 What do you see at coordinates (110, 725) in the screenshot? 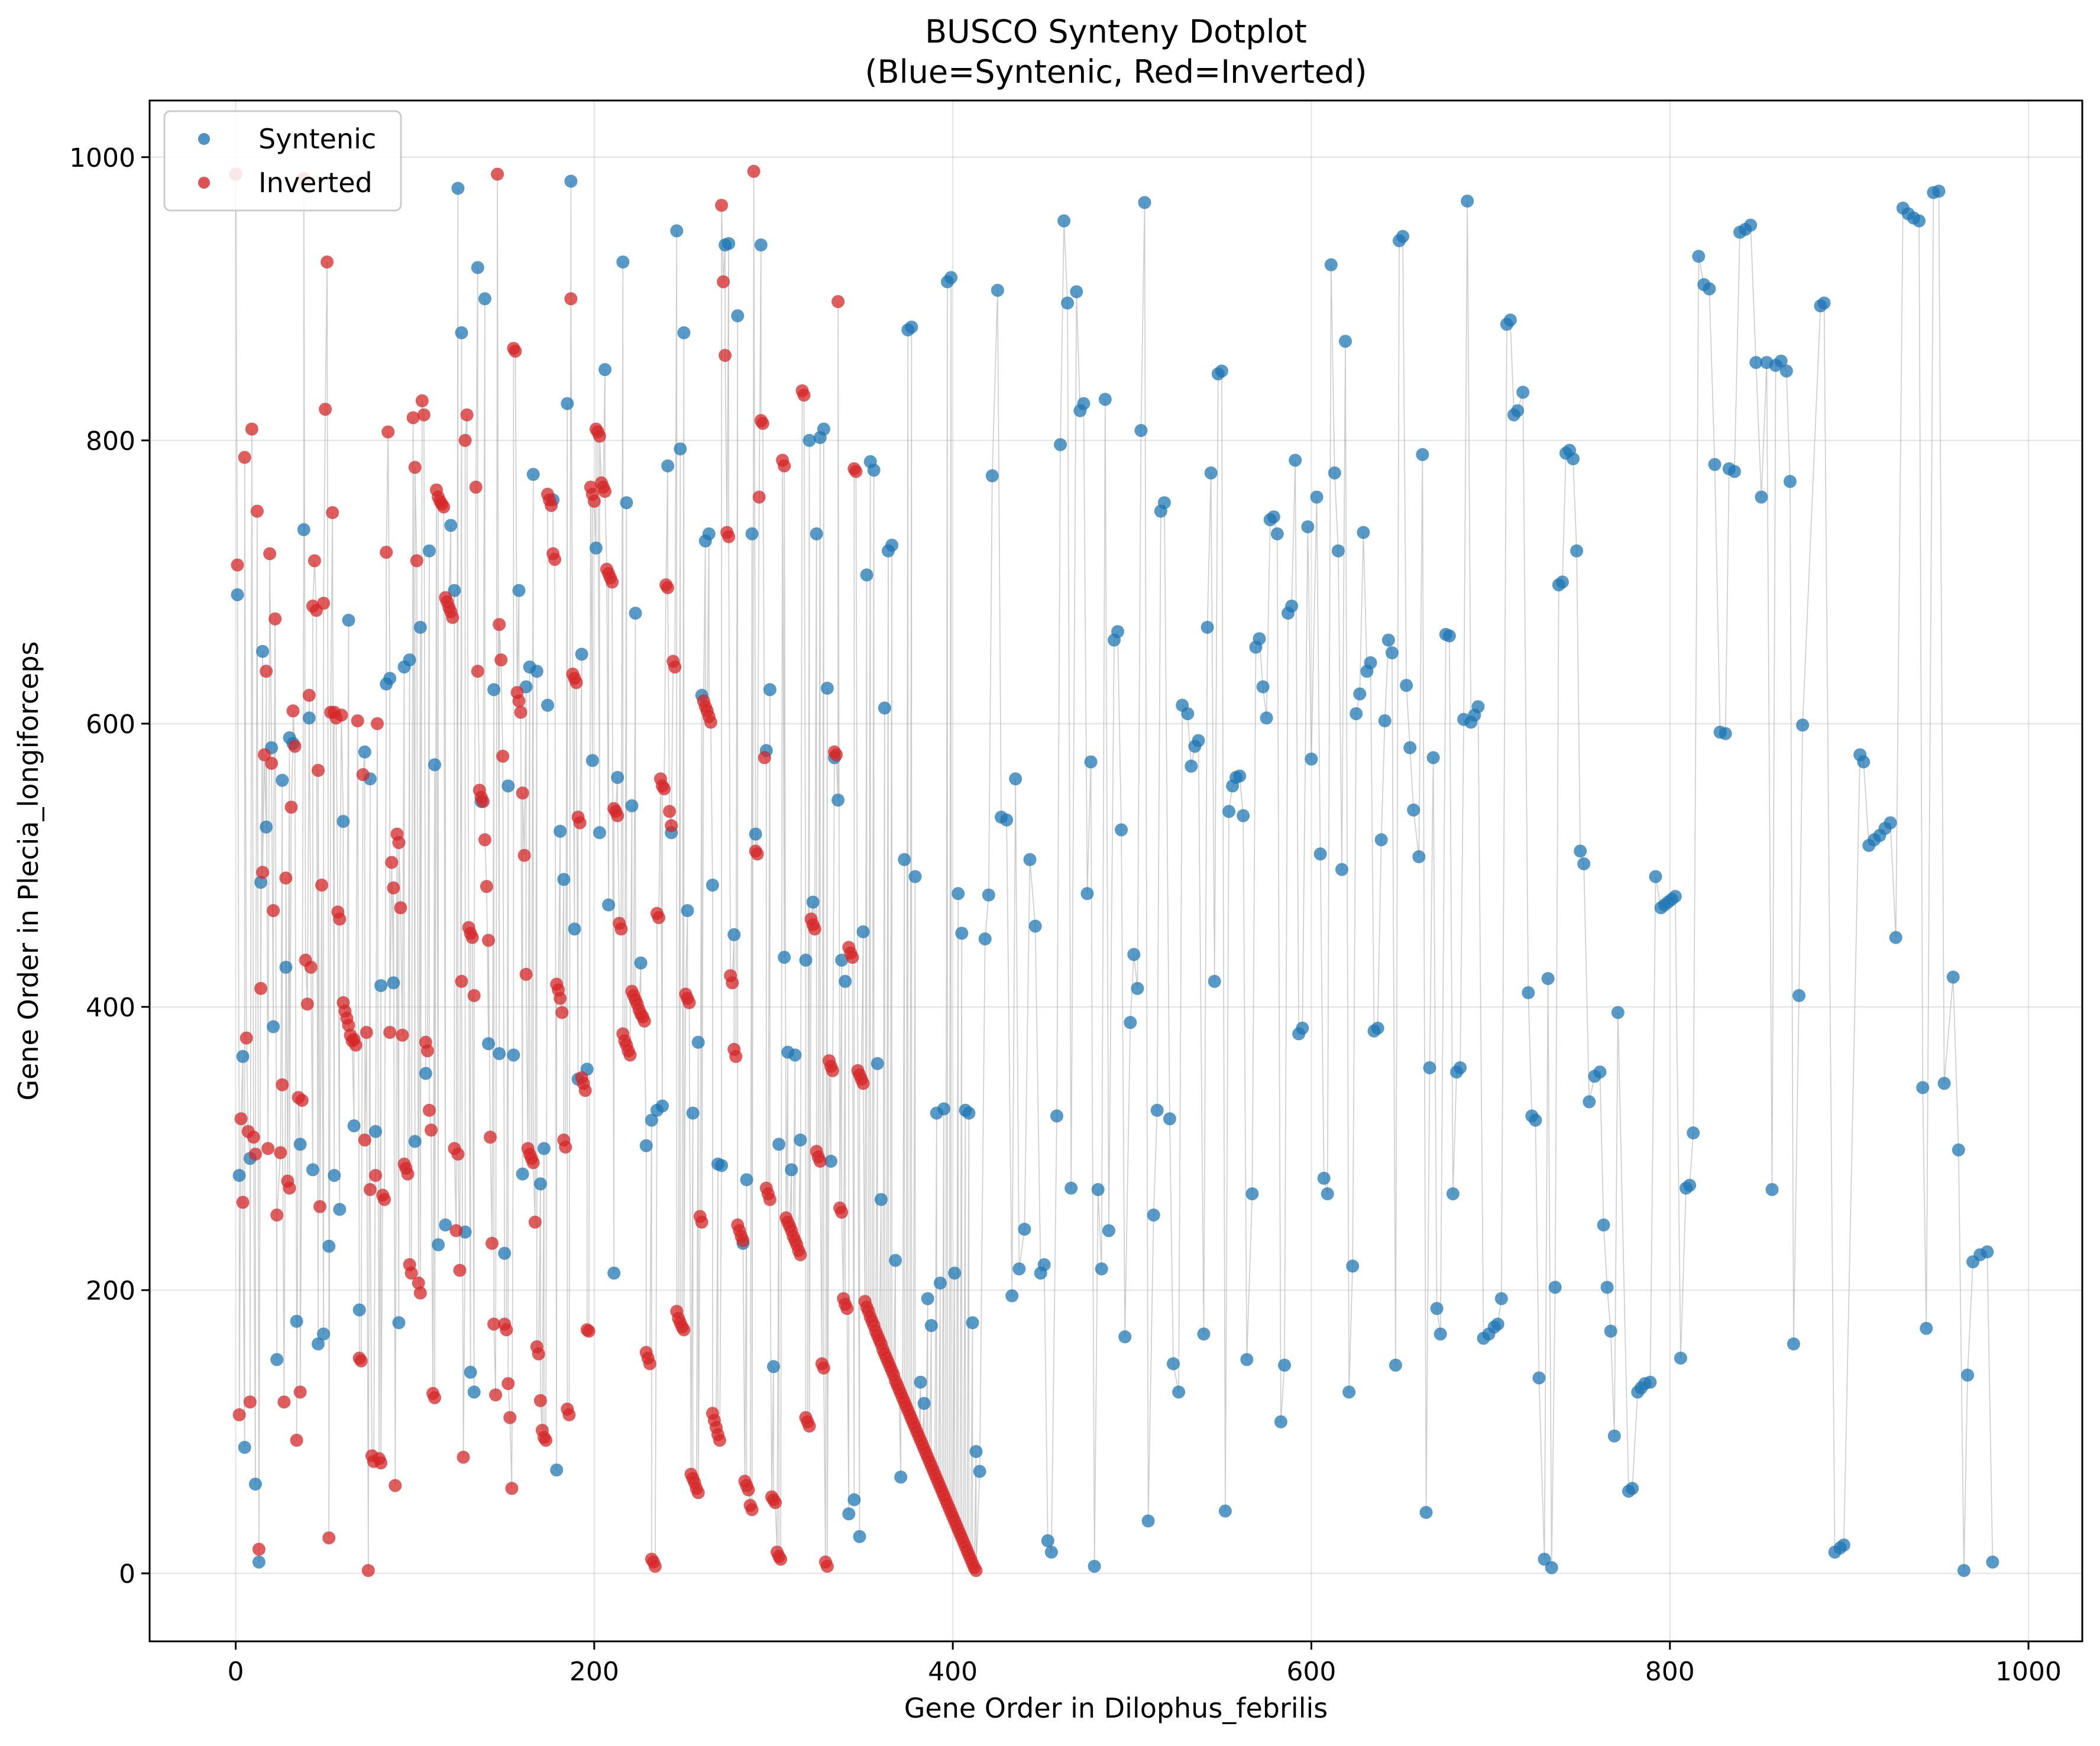
I see `y-tick-label: 600` at bounding box center [110, 725].